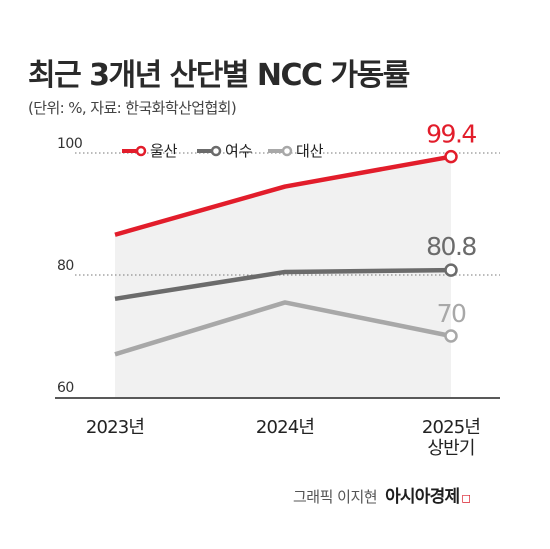  What do you see at coordinates (451, 134) in the screenshot?
I see `data-label-ulsan: 99.4` at bounding box center [451, 134].